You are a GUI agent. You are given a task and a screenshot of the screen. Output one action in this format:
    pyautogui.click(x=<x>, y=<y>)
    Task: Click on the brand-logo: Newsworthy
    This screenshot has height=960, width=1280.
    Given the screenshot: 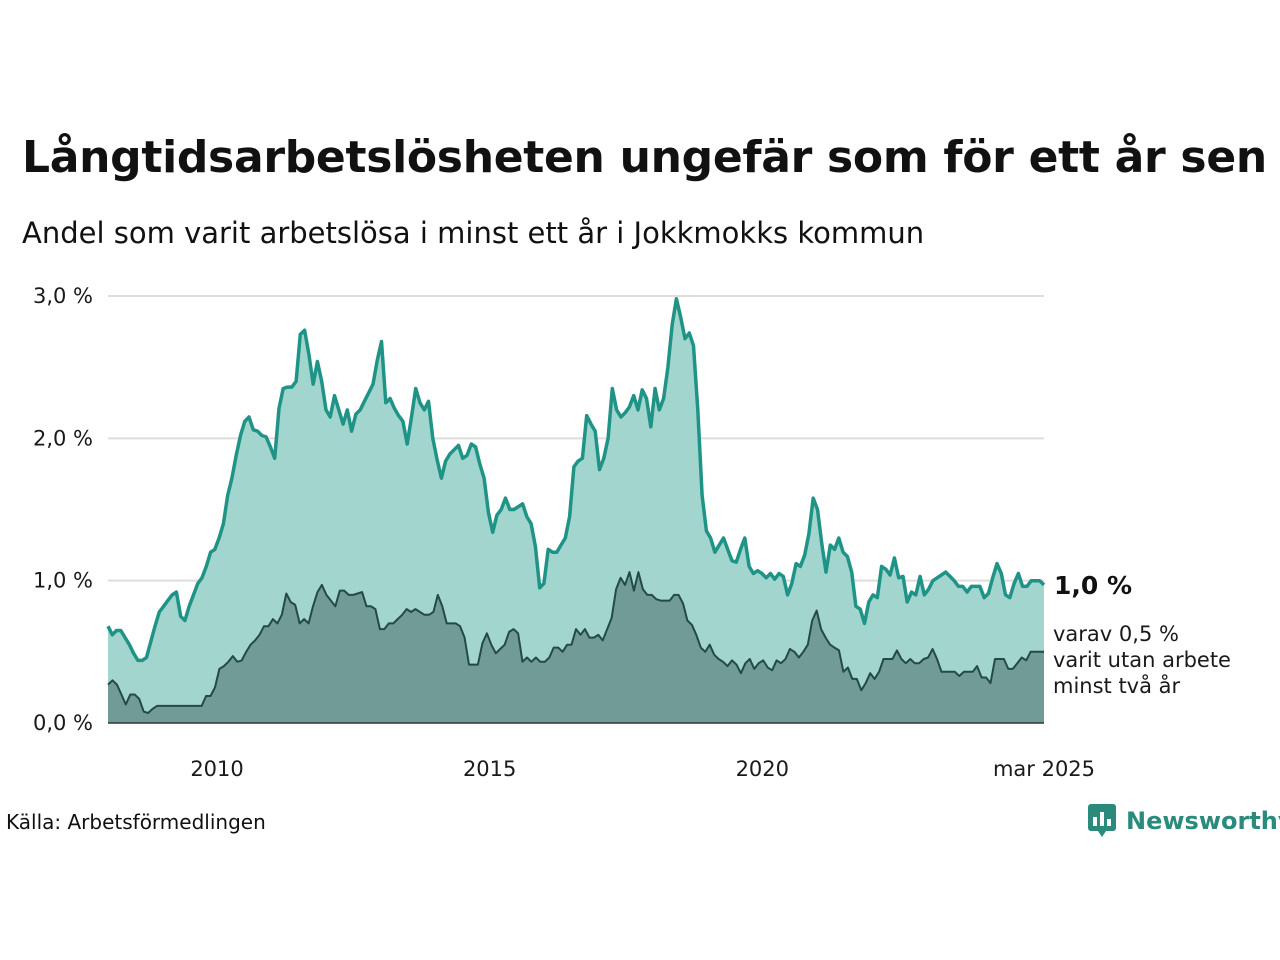 What is the action you would take?
    pyautogui.click(x=1184, y=821)
    